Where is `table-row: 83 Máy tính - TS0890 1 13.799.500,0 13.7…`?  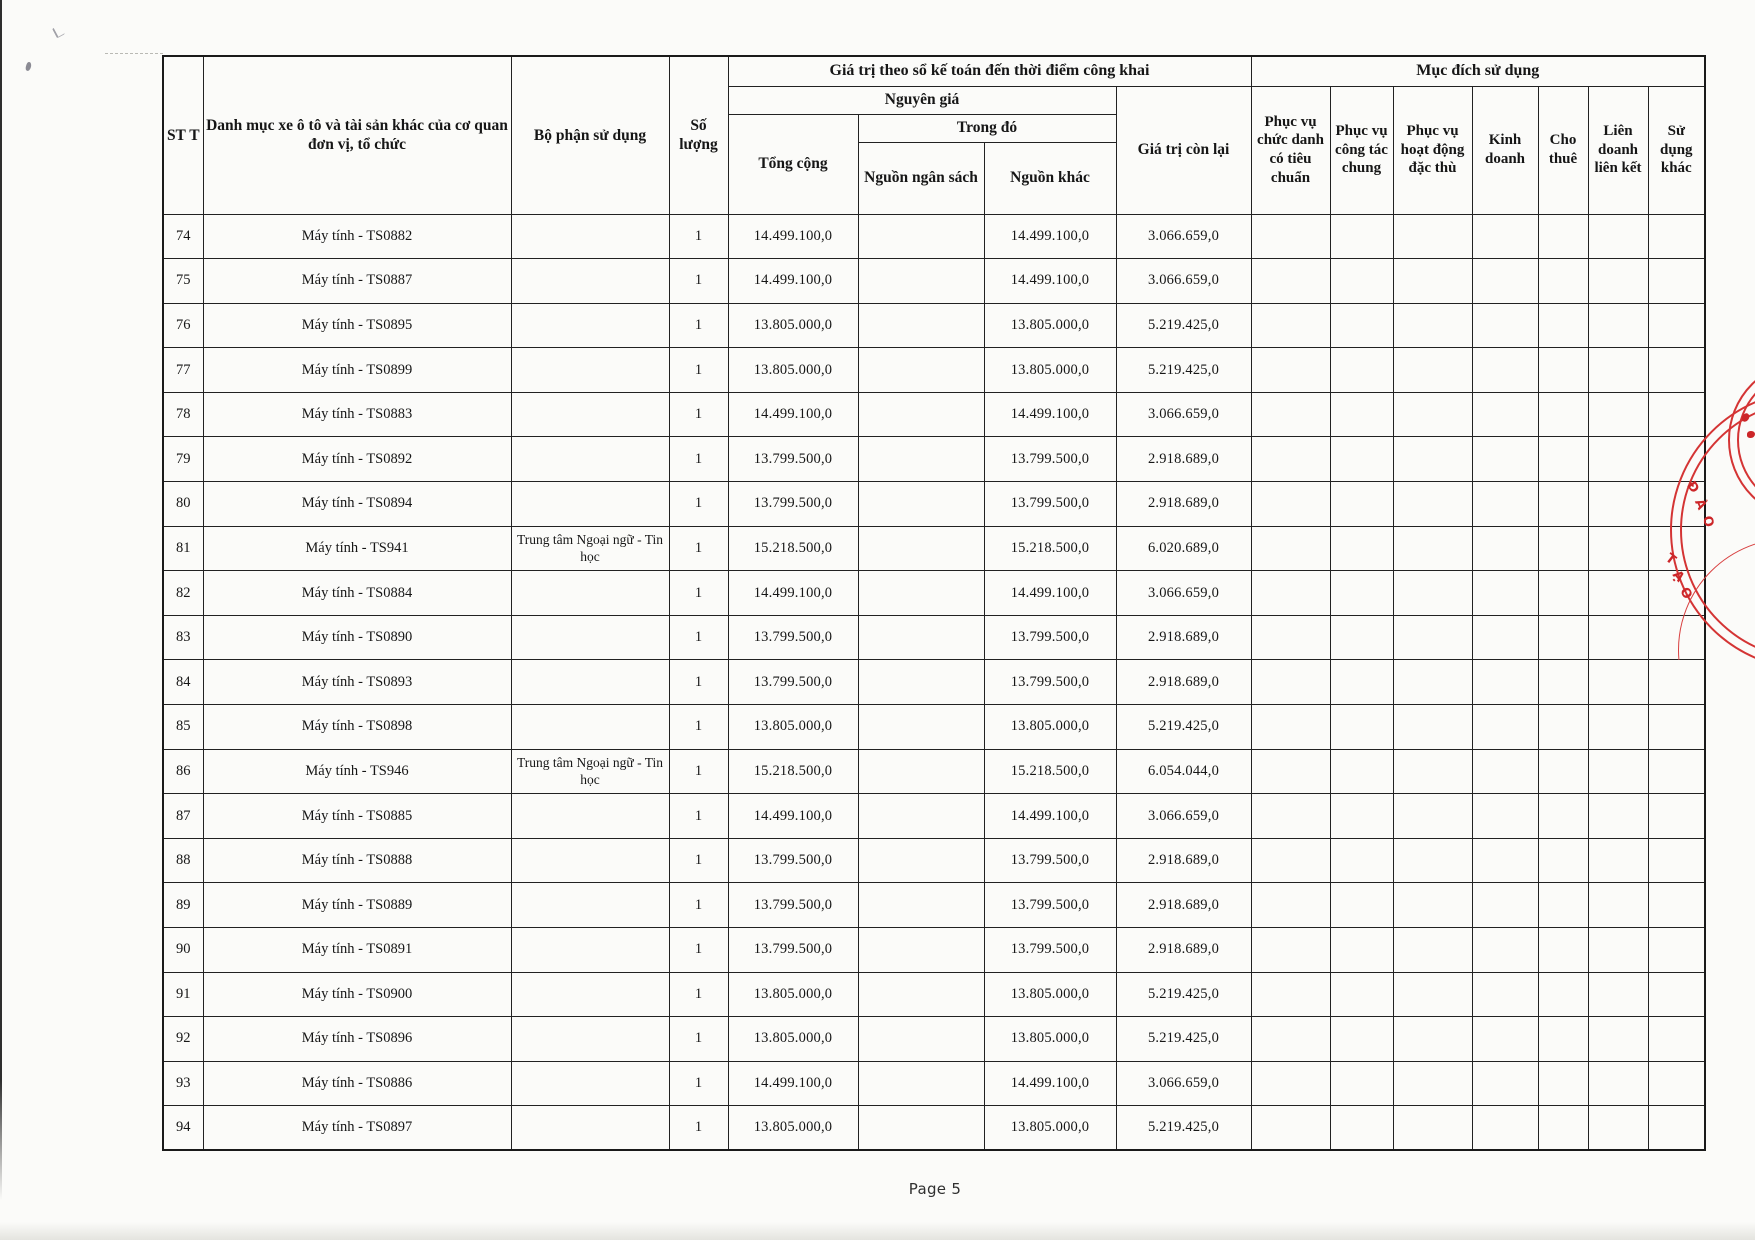
table-row: 83 Máy tính - TS0890 1 13.799.500,0 13.7… is located at coordinates (934, 637).